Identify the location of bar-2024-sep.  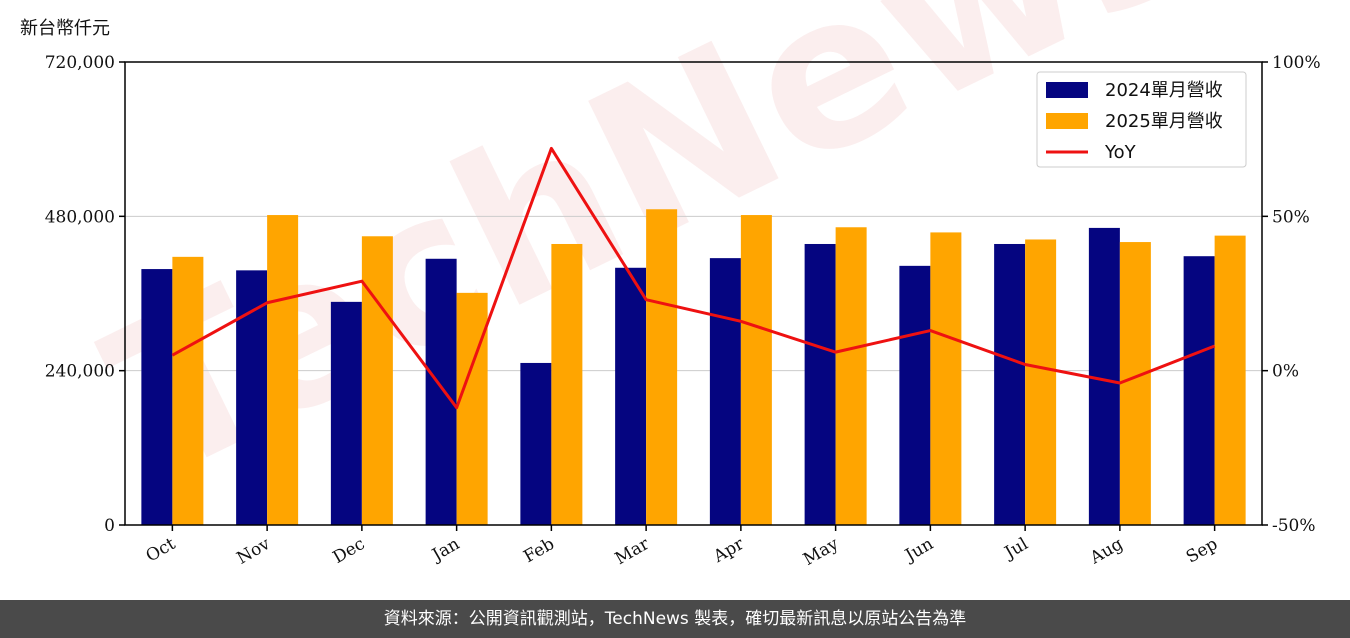
(1199, 390).